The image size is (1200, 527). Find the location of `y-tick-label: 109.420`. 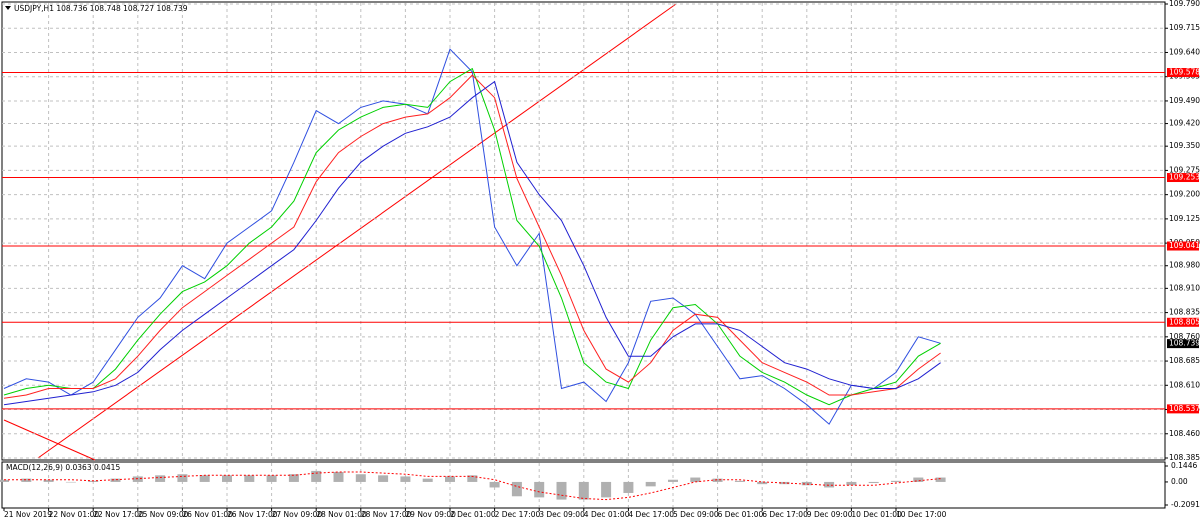

y-tick-label: 109.420 is located at coordinates (1184, 123).